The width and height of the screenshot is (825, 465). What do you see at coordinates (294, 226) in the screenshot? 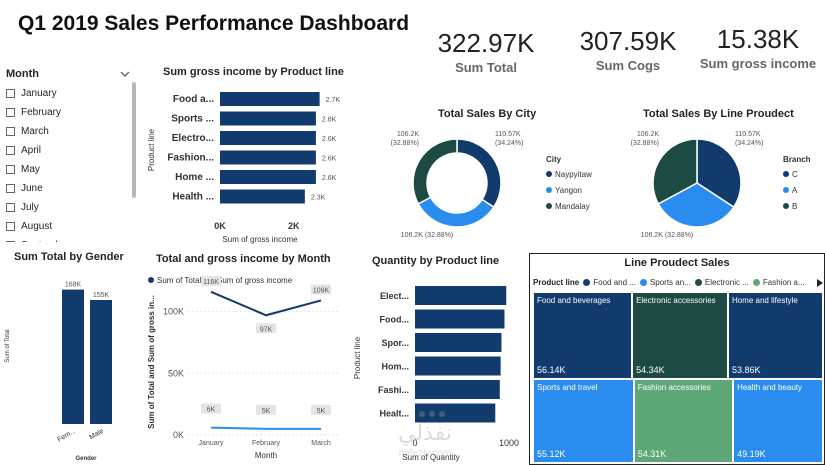
I see `x-tick-label: 2K` at bounding box center [294, 226].